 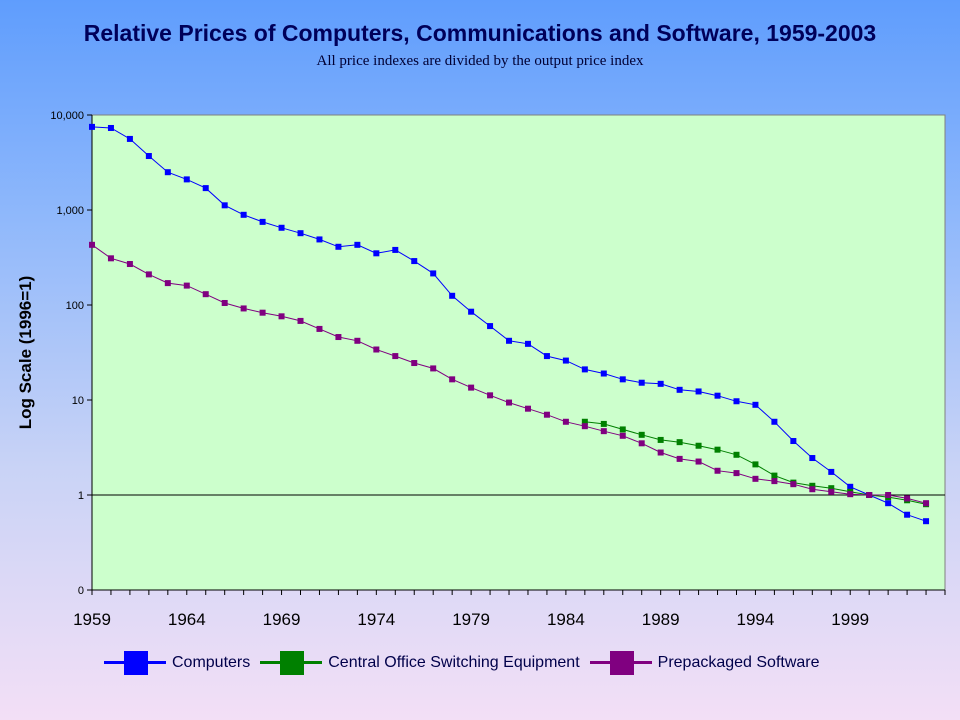 I want to click on x-tick-label: 1994, so click(x=756, y=619).